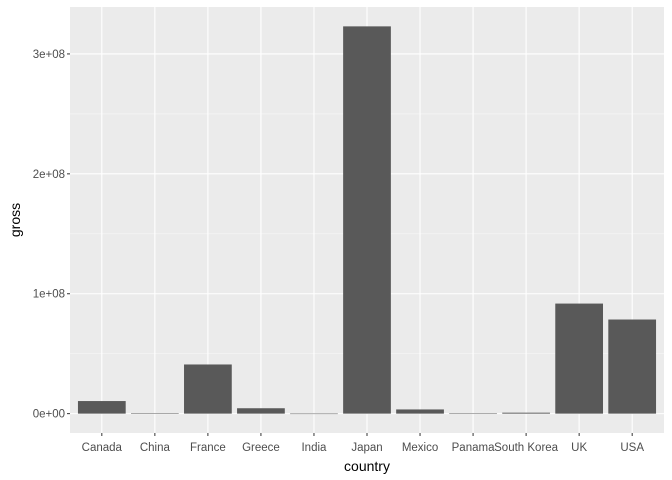  What do you see at coordinates (154, 413) in the screenshot?
I see `bar-china` at bounding box center [154, 413].